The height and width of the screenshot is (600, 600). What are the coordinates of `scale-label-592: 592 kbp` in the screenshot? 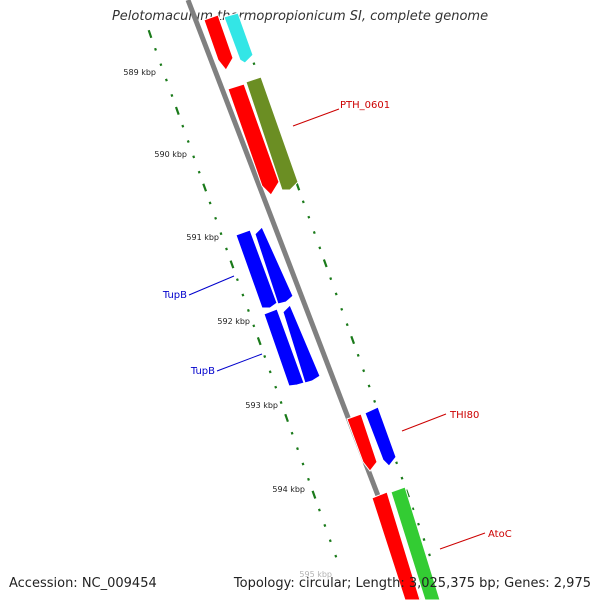 It's located at (233, 321).